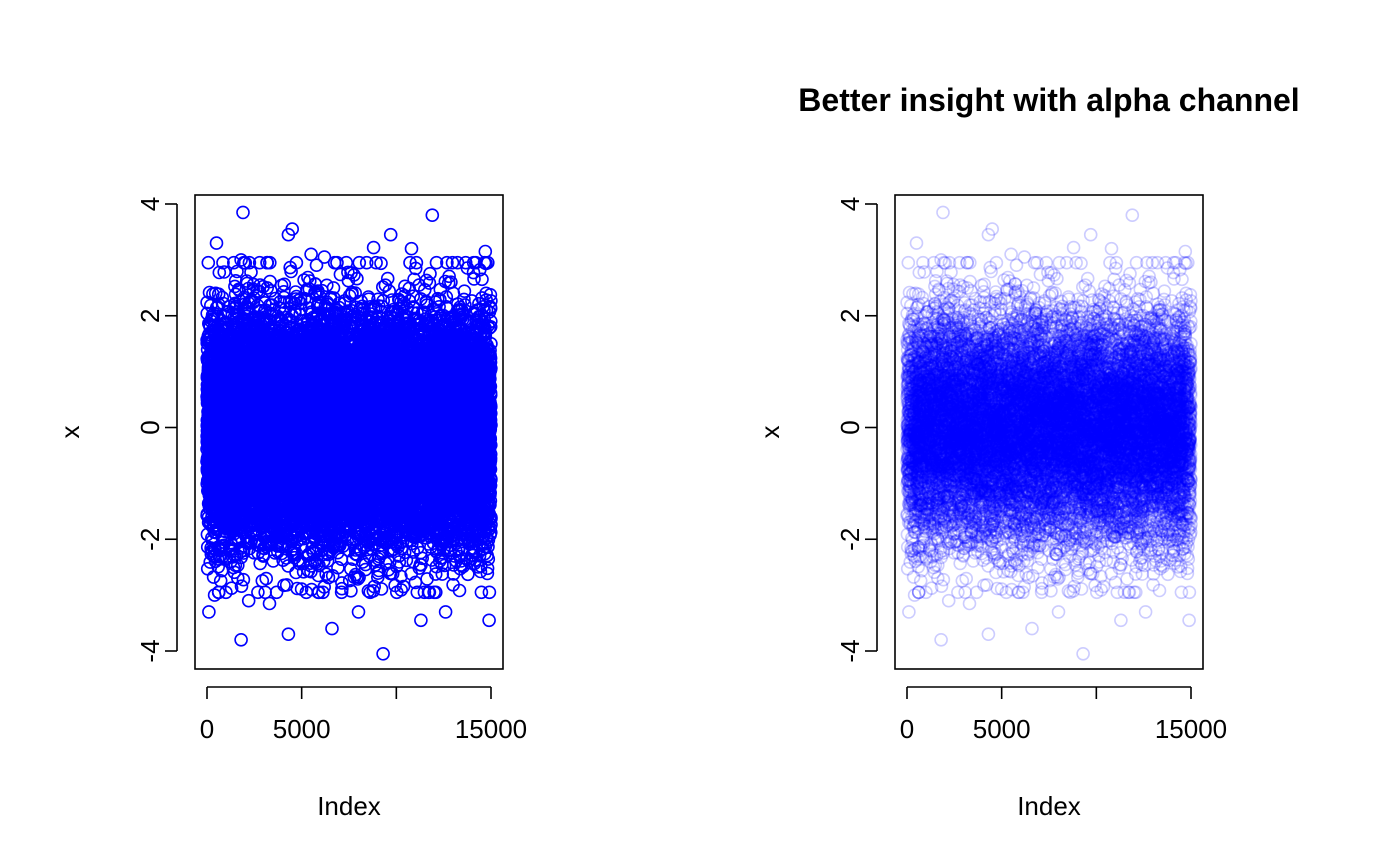  Describe the element at coordinates (349, 433) in the screenshot. I see `data-points` at that location.